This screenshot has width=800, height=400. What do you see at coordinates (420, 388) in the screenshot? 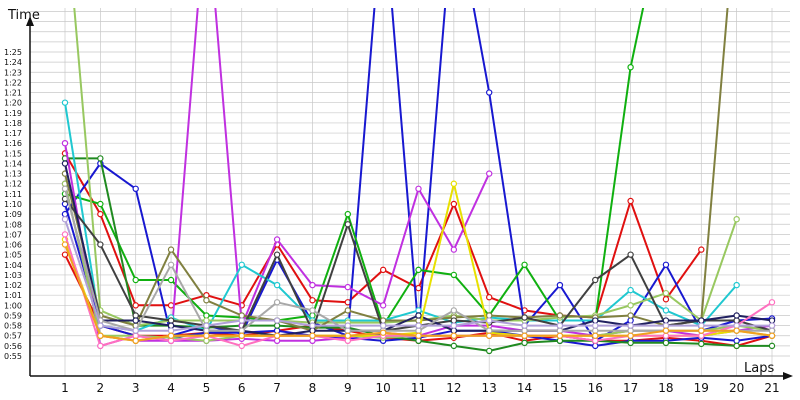
I see `x-tick-labels: 1 2 3 4 5 6 7 8 9 10 11 12 13 14 15 16 17 18 19 20 21` at bounding box center [420, 388].